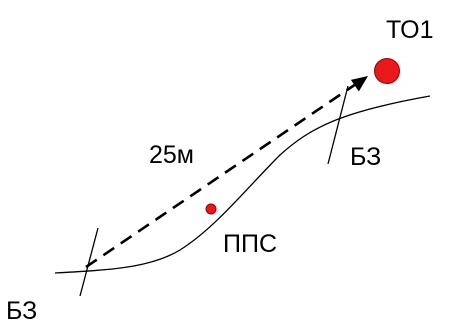  Describe the element at coordinates (387, 71) in the screenshot. I see `target-marker` at that location.